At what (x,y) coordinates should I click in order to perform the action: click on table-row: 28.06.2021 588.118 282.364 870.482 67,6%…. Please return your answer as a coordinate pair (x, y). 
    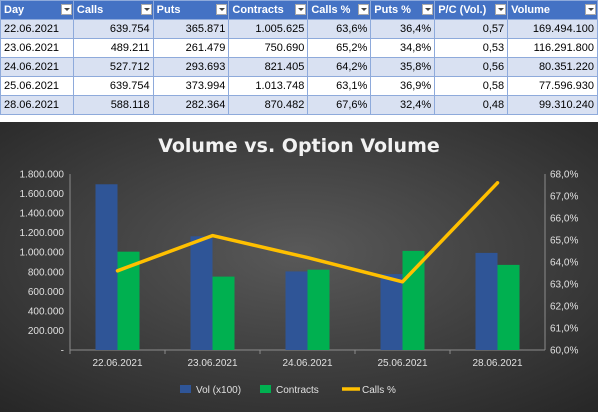
    Looking at the image, I should click on (299, 105).